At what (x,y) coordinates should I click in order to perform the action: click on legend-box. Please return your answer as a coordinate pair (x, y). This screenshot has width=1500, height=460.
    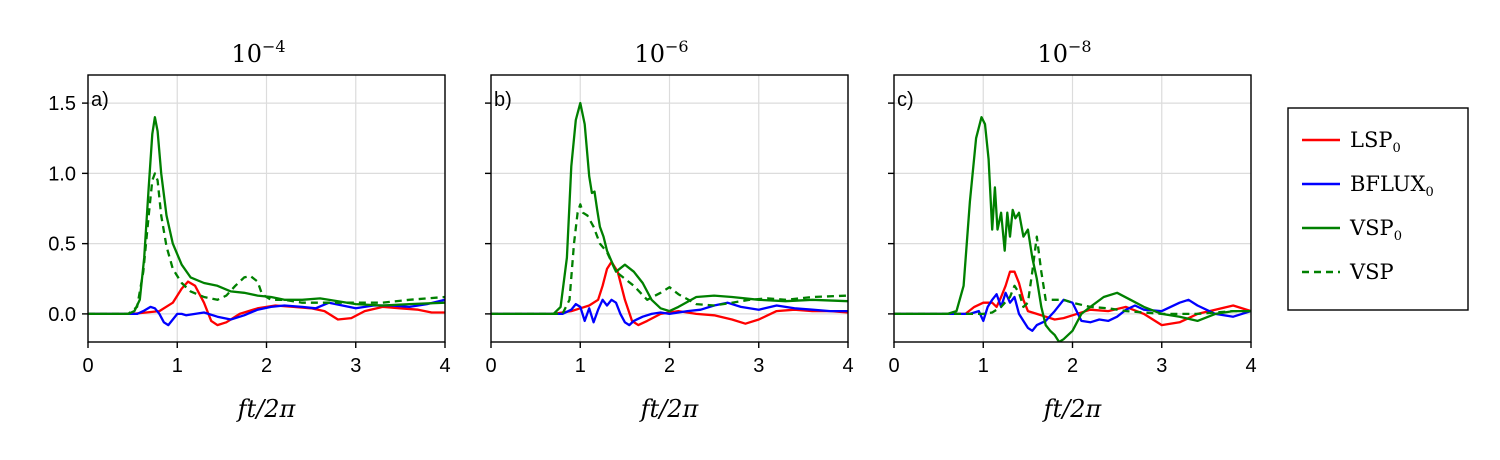
    Looking at the image, I should click on (1378, 209).